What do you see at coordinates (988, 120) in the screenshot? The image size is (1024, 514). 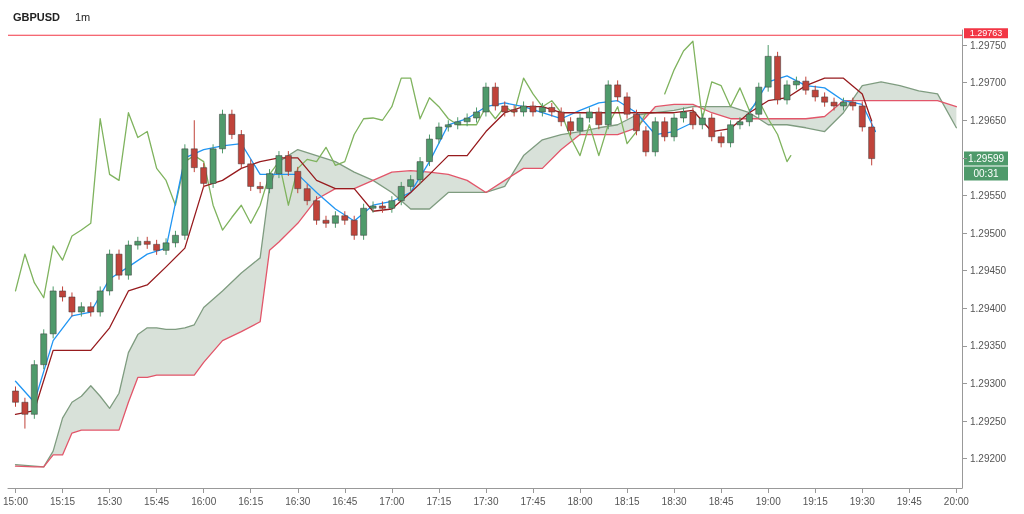 I see `y-tick-label: 1.29650` at bounding box center [988, 120].